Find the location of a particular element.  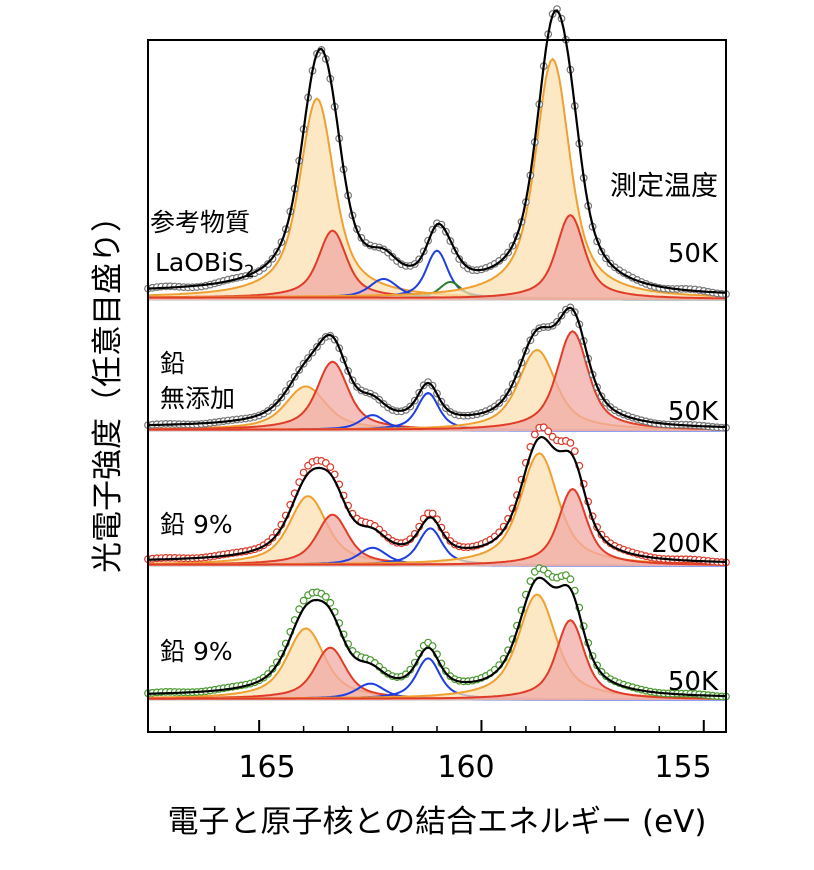

panel-2-temperature: 50K is located at coordinates (693, 412).